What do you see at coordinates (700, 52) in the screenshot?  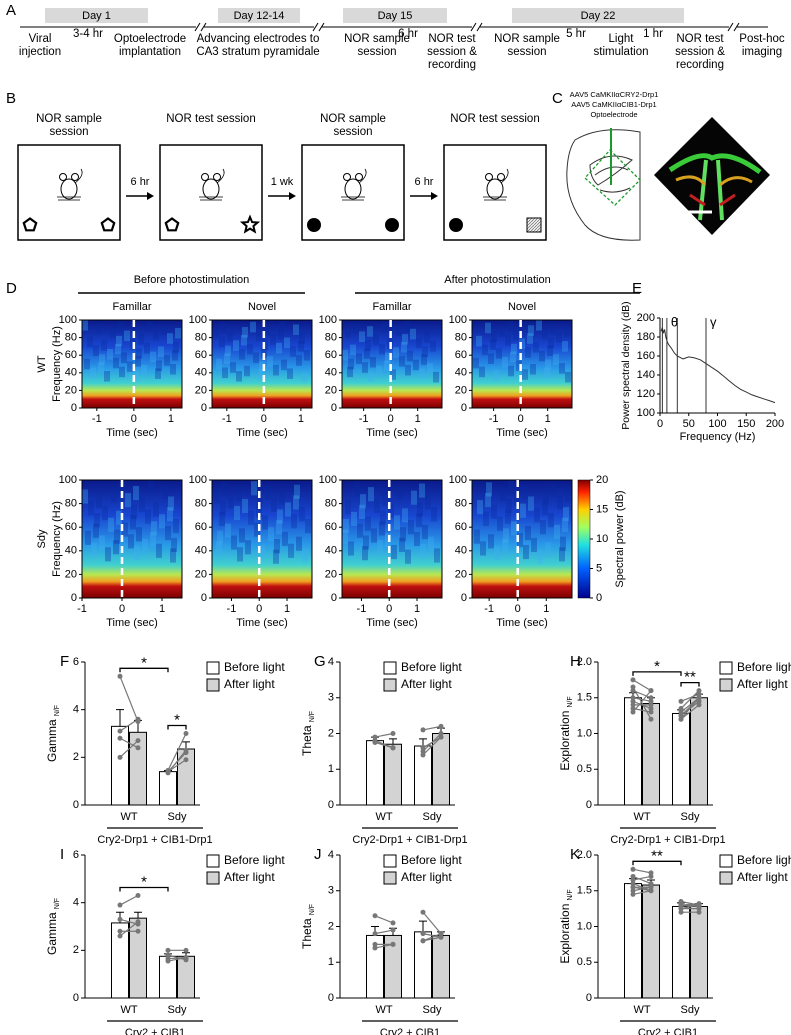 I see `timeline-step: NOR test session & recording` at bounding box center [700, 52].